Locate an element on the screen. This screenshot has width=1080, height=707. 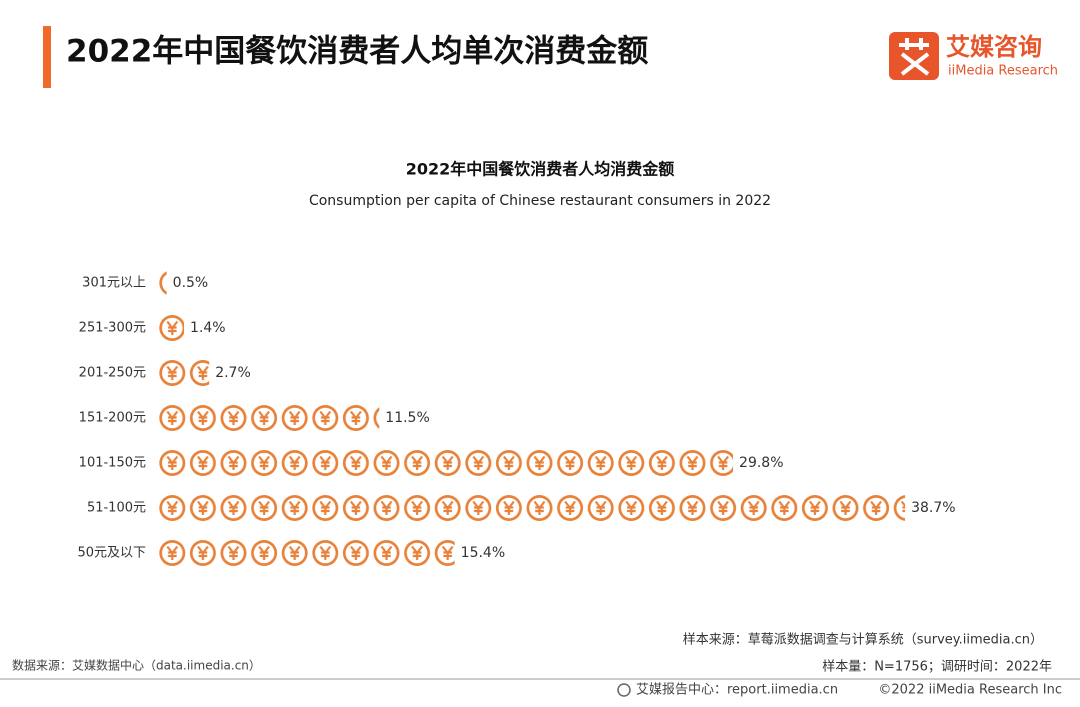
category-label: 301元以上 is located at coordinates (114, 283).